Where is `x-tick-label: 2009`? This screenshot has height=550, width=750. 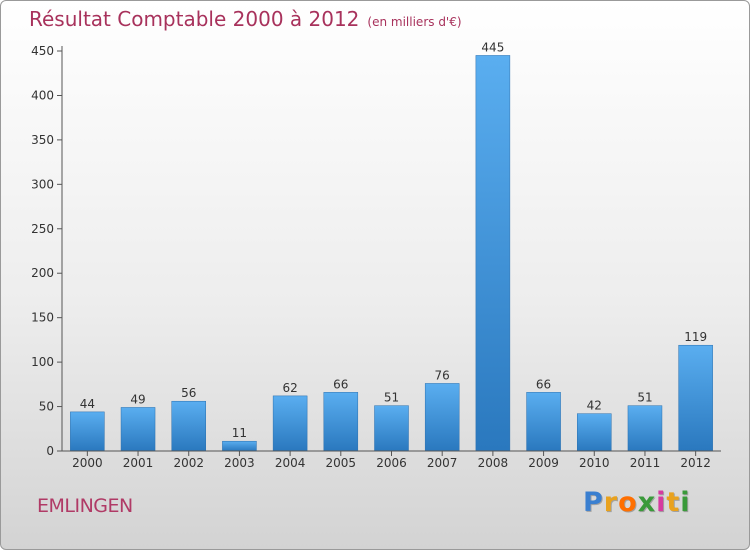
x-tick-label: 2009 is located at coordinates (543, 463).